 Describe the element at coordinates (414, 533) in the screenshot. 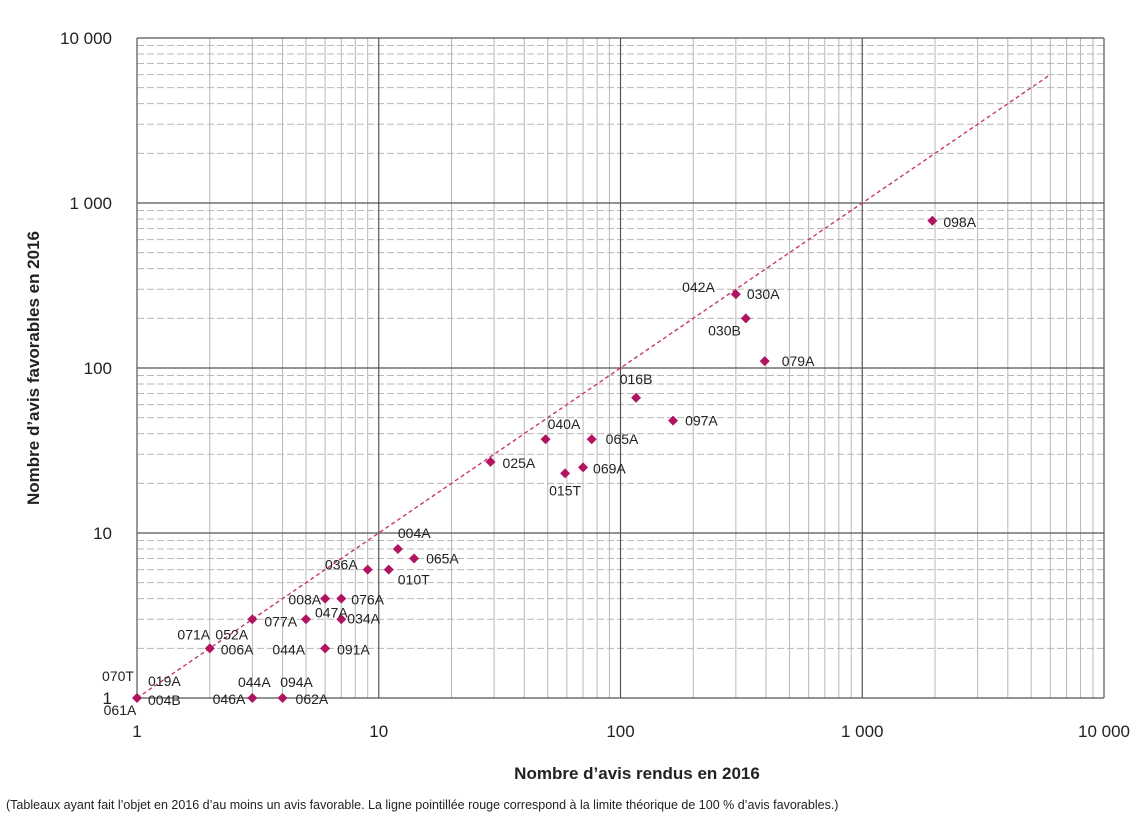

I see `point-label: 004A` at that location.